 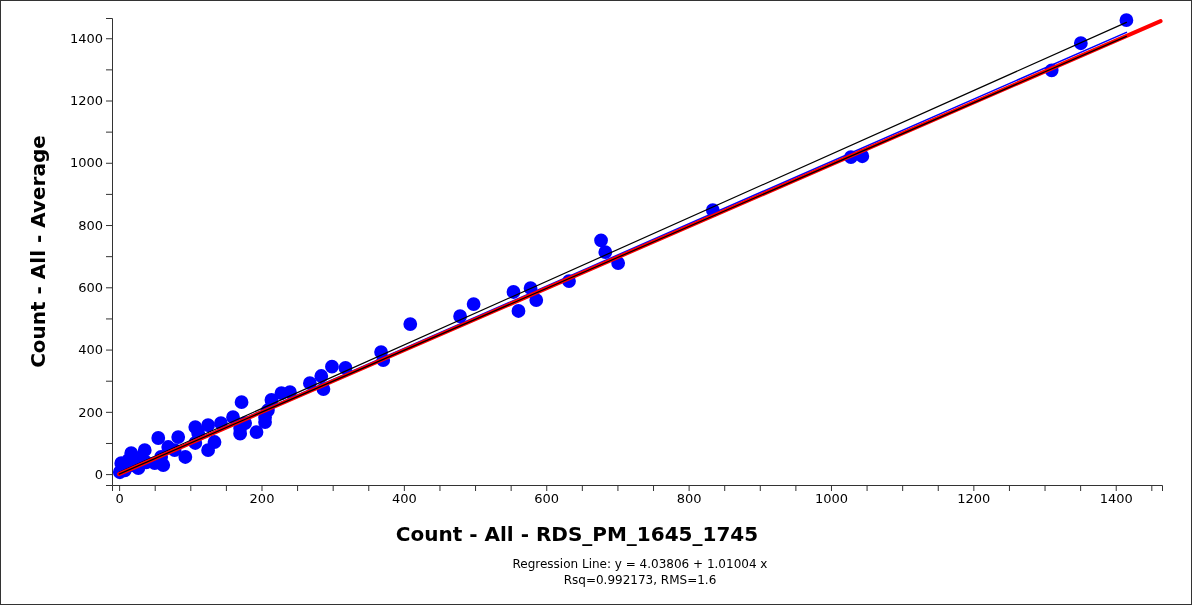 I want to click on x-tick-label: 1200, so click(x=974, y=499).